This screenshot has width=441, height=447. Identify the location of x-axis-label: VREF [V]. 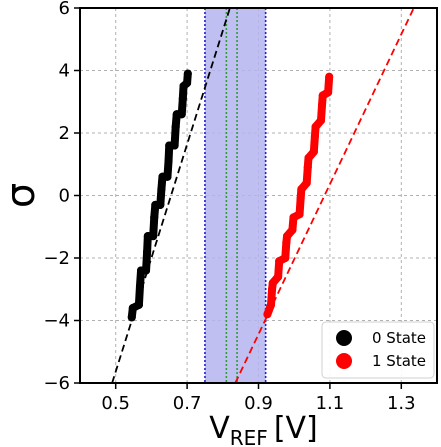
(263, 429).